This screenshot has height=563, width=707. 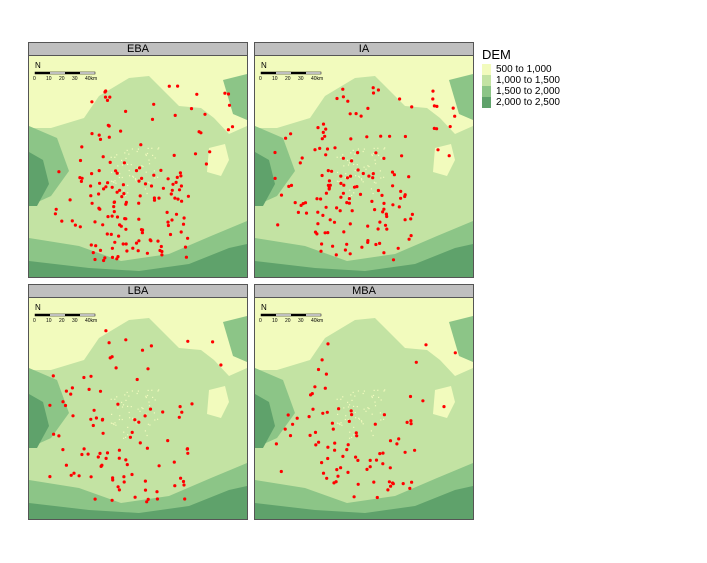 I want to click on north-arrow-icon: N, so click(x=38, y=307).